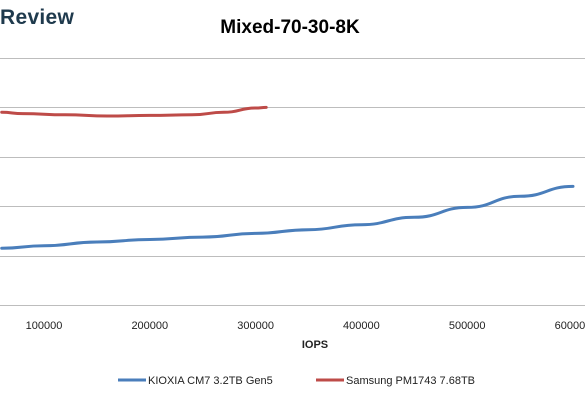  What do you see at coordinates (210, 381) in the screenshot?
I see `legend-label-0: KIOXIA CM7 3.2TB Gen5` at bounding box center [210, 381].